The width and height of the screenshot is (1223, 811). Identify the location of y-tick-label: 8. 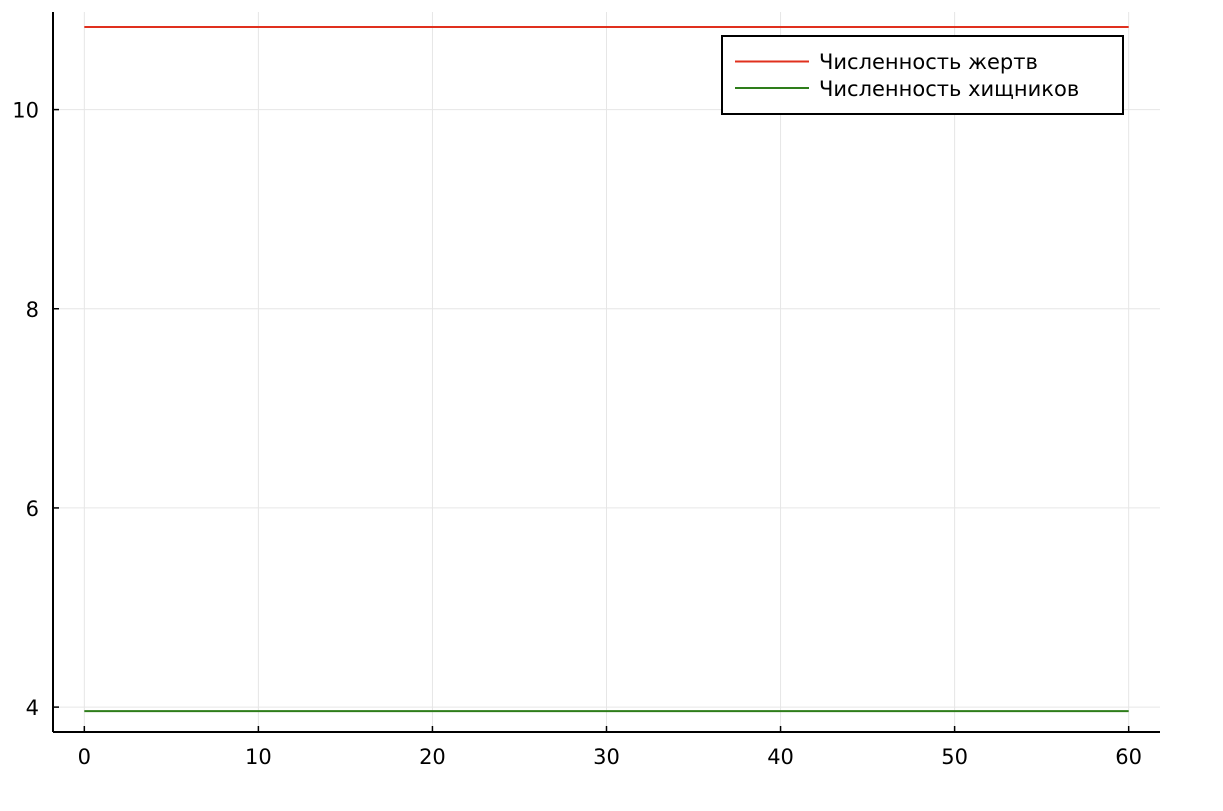
(32, 310).